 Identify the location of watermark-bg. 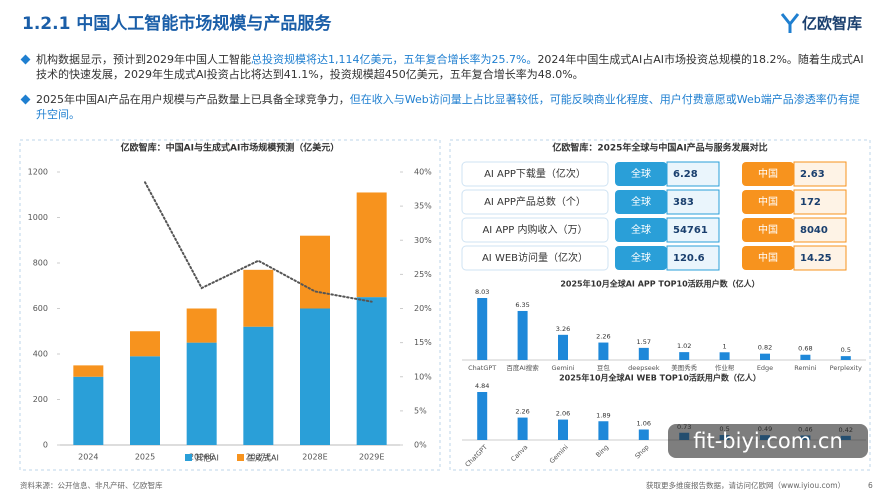
(768, 441).